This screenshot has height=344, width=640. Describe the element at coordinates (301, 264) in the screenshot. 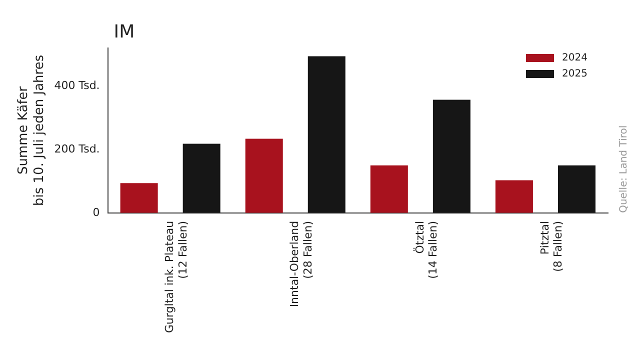

I see `x-tick-label: Inntal-Oberland (28 Fallen)` at that location.